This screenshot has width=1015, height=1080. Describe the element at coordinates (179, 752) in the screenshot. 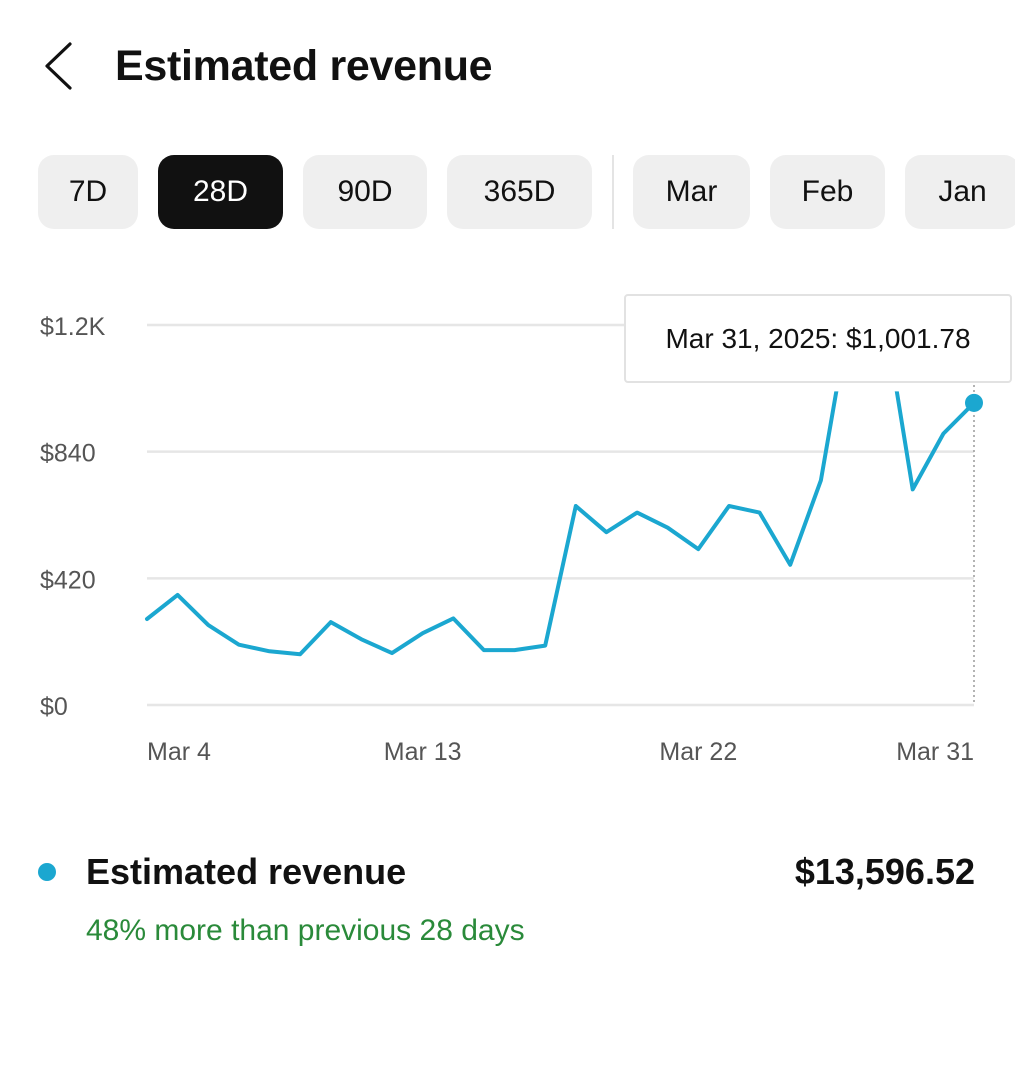

I see `x-tick-label: Mar 4` at that location.